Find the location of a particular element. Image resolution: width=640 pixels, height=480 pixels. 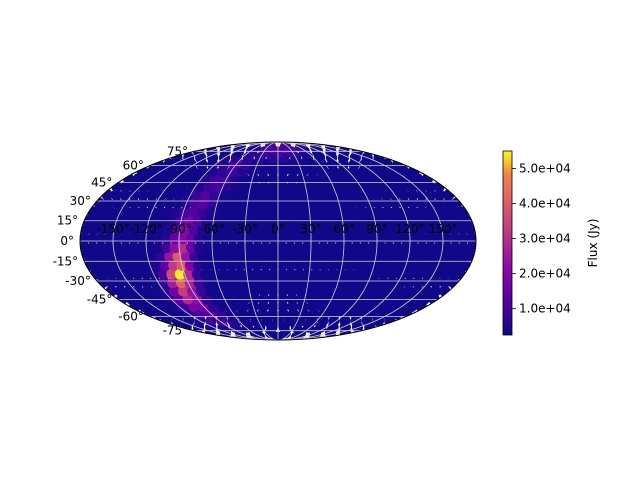

latitude-tick-labels: 75° 60° 45°30° 15° 0° -15° -30° -45° -60° -75° is located at coordinates (121, 240).